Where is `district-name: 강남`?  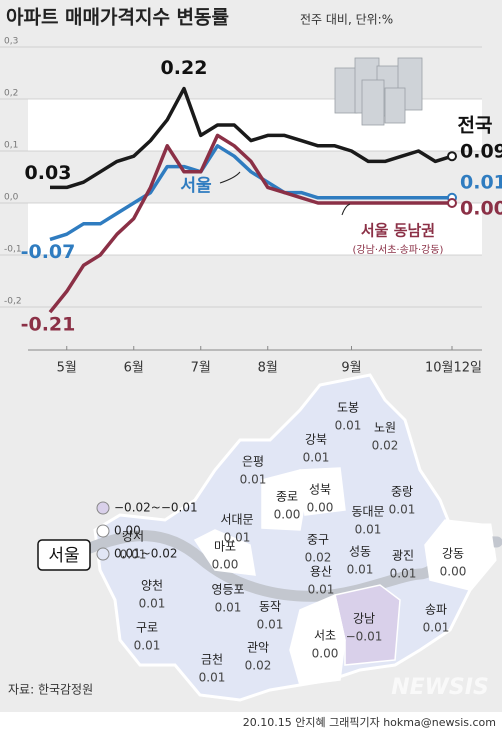
district-name: 강남 is located at coordinates (364, 619).